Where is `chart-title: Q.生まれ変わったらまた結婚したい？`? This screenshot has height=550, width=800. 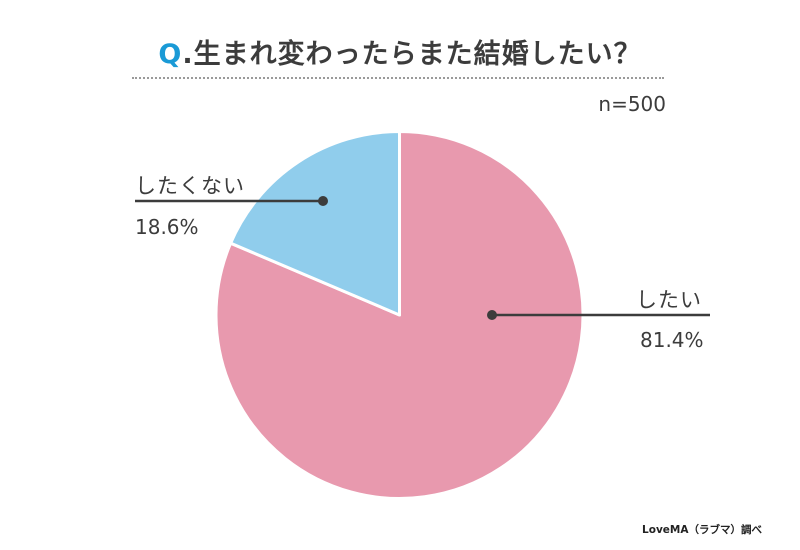
chart-title: Q.生まれ変わったらまた結婚したい？ is located at coordinates (400, 51).